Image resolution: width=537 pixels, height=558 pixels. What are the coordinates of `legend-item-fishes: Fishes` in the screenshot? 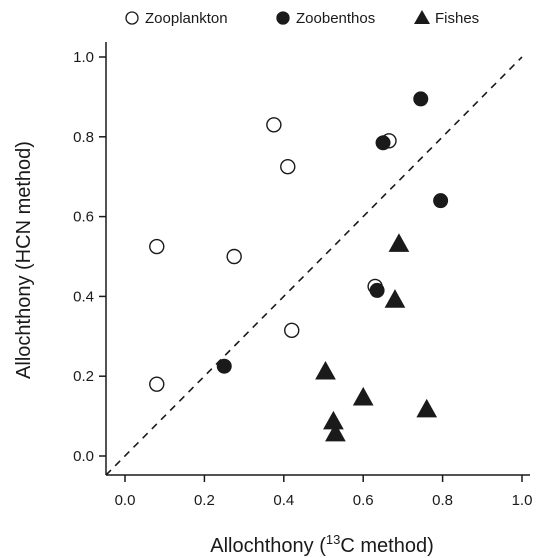 It's located at (446, 18).